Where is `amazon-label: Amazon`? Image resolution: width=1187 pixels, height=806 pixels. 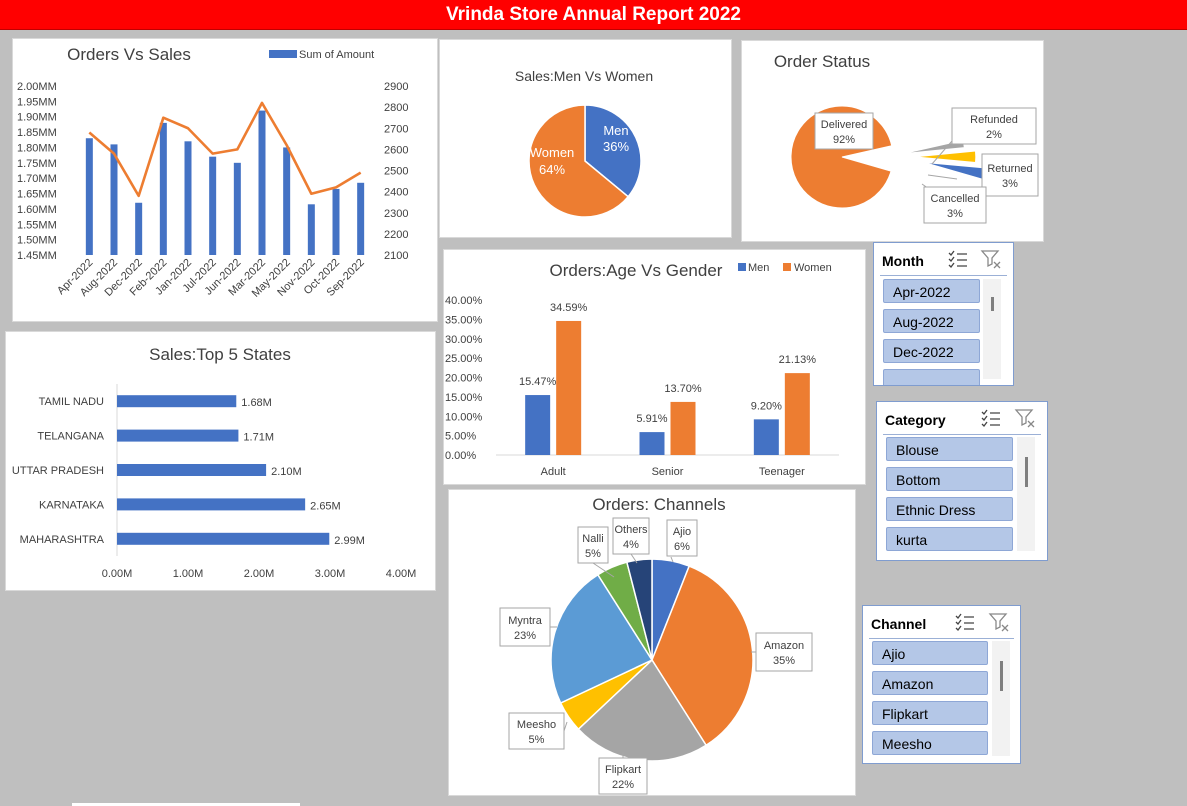 amazon-label: Amazon is located at coordinates (784, 646).